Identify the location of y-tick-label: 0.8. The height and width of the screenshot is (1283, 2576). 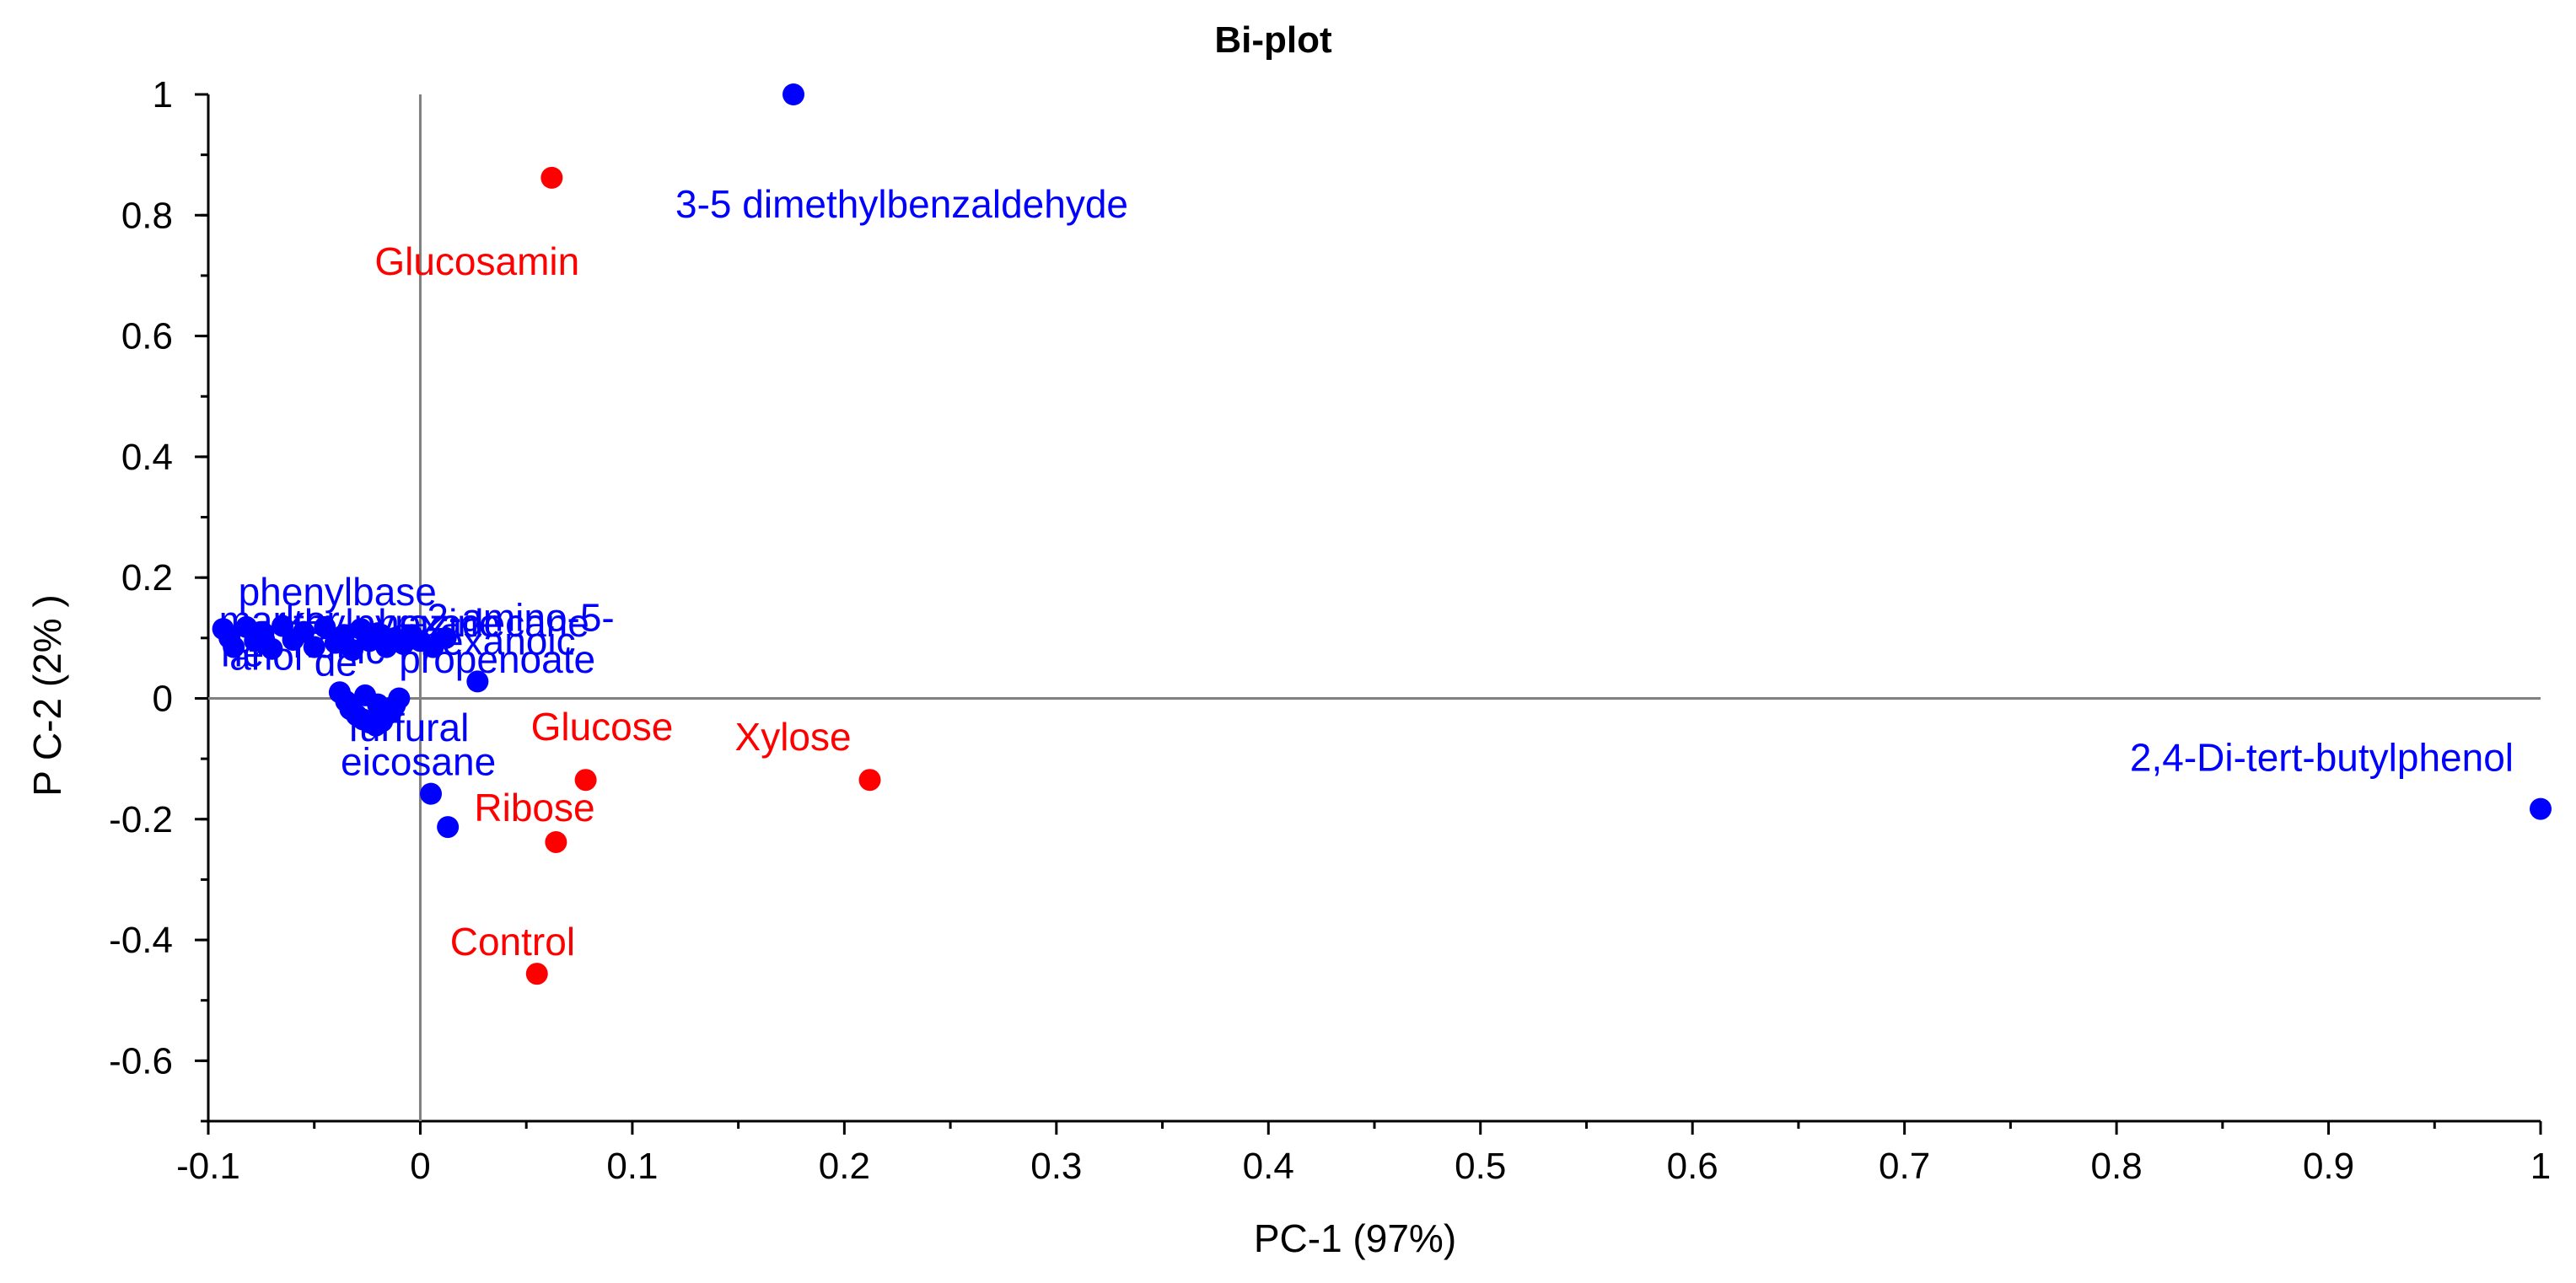
(147, 216).